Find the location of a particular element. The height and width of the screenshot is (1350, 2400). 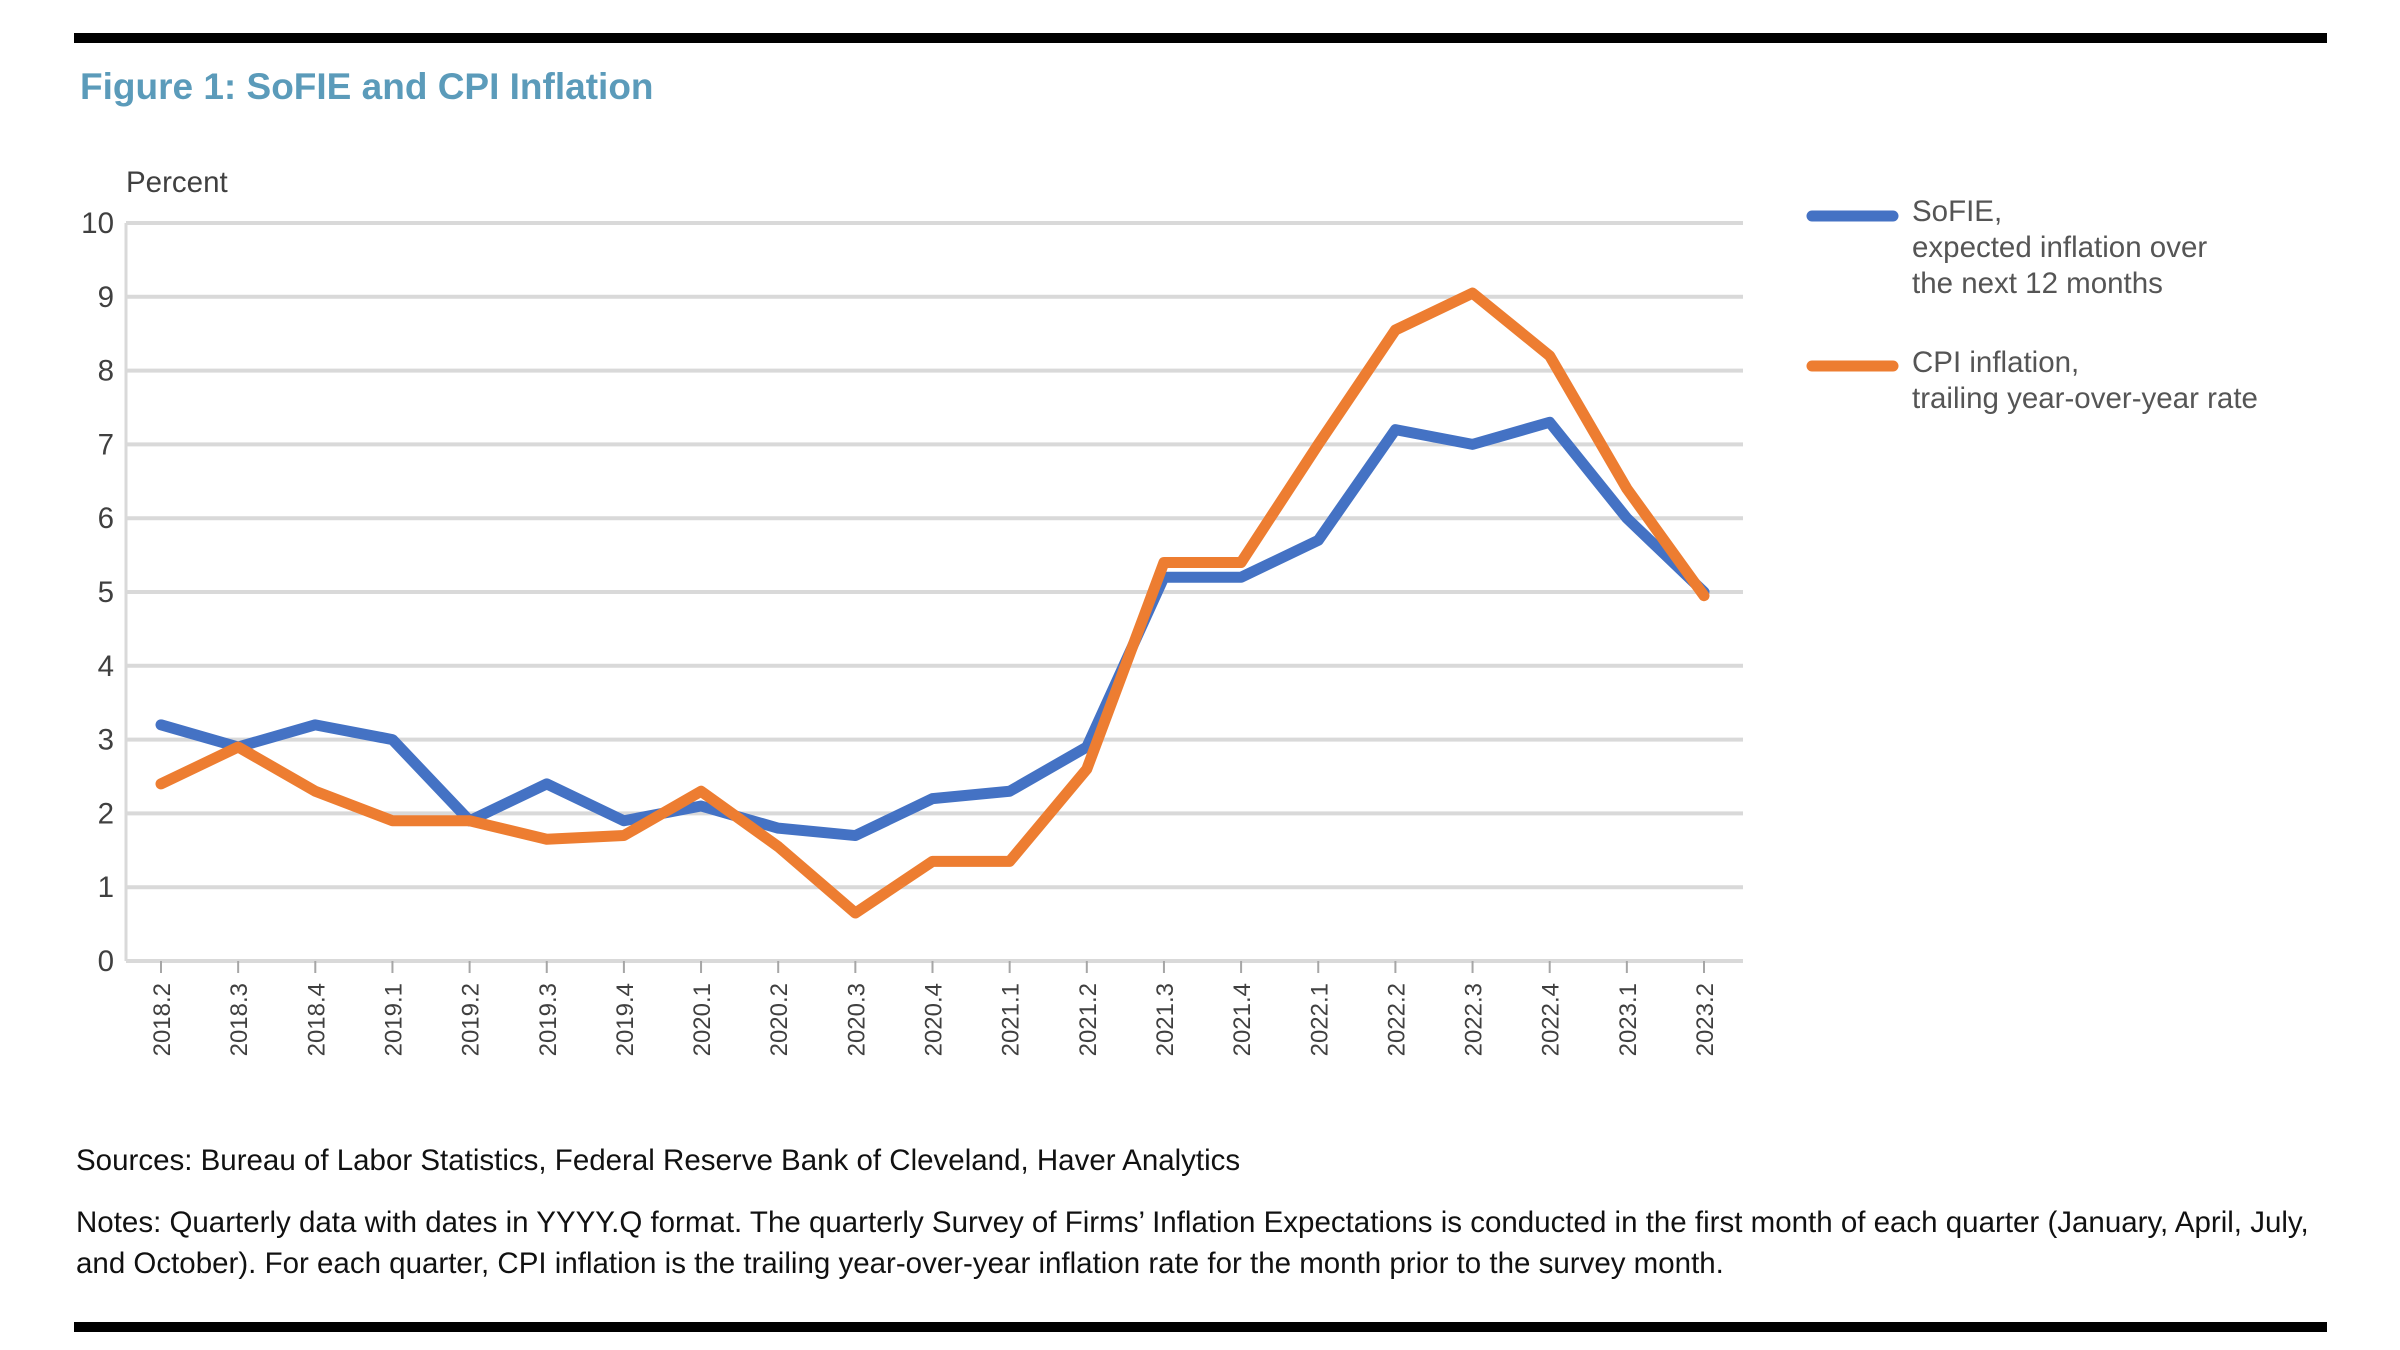

y-tick-label: 10 is located at coordinates (97, 223).